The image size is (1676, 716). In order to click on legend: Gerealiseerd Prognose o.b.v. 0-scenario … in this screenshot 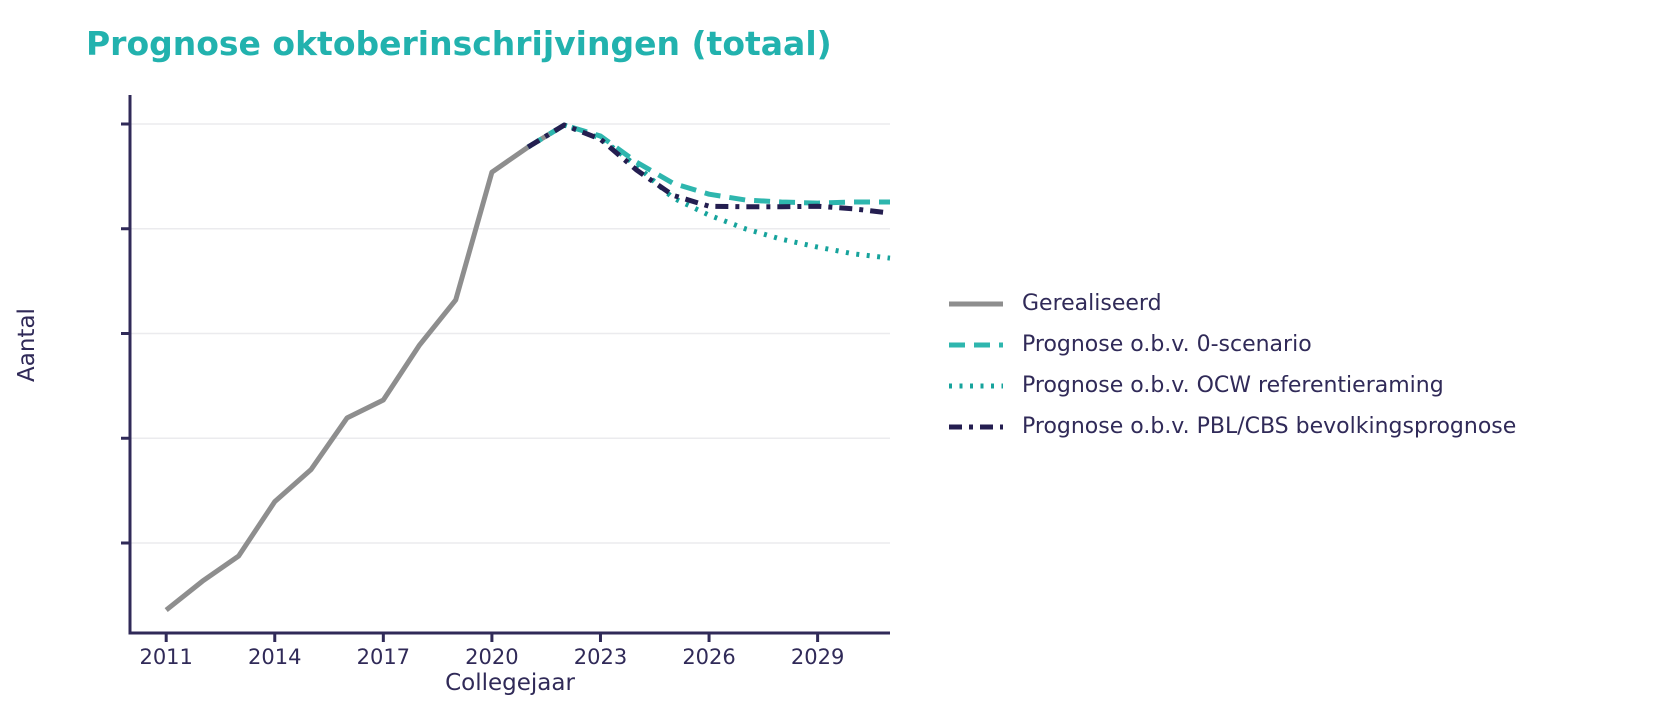, I will do `click(1231, 365)`.